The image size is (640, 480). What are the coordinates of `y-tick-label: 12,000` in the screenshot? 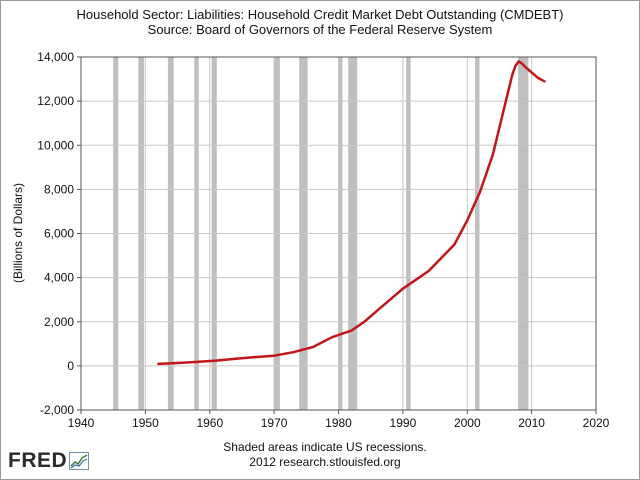 It's located at (55, 101).